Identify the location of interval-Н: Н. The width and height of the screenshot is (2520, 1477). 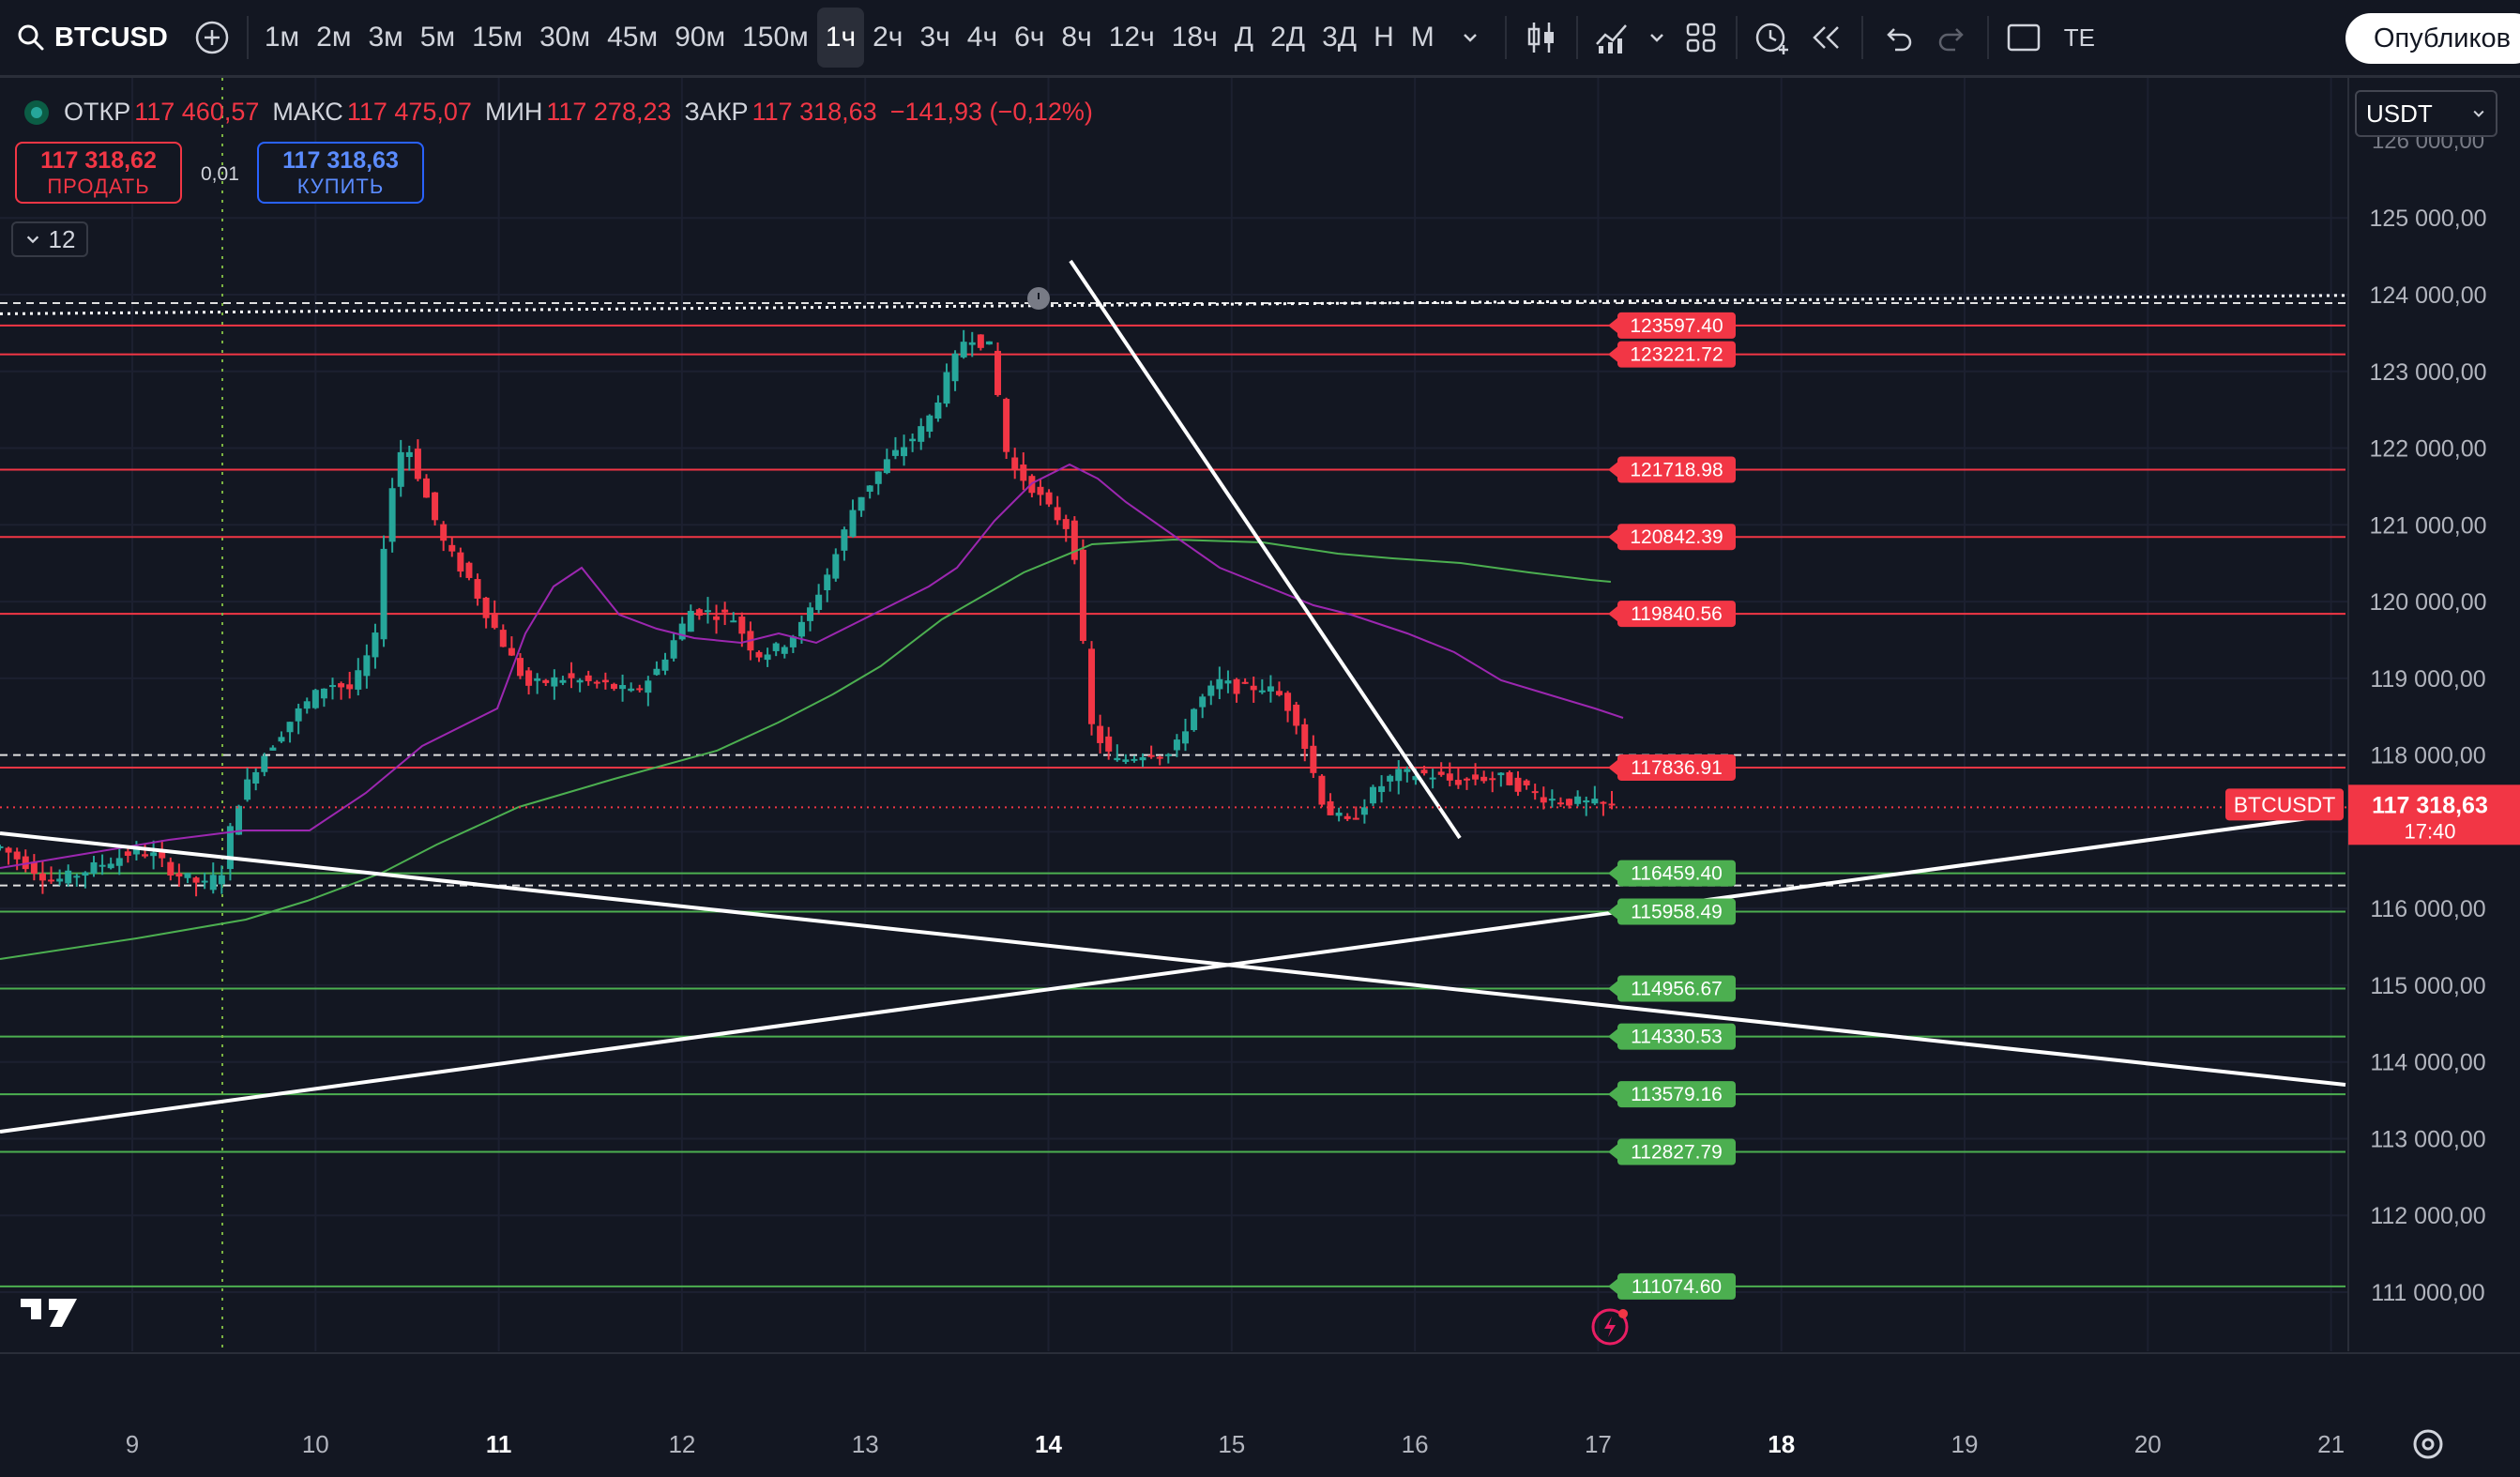
(1384, 37).